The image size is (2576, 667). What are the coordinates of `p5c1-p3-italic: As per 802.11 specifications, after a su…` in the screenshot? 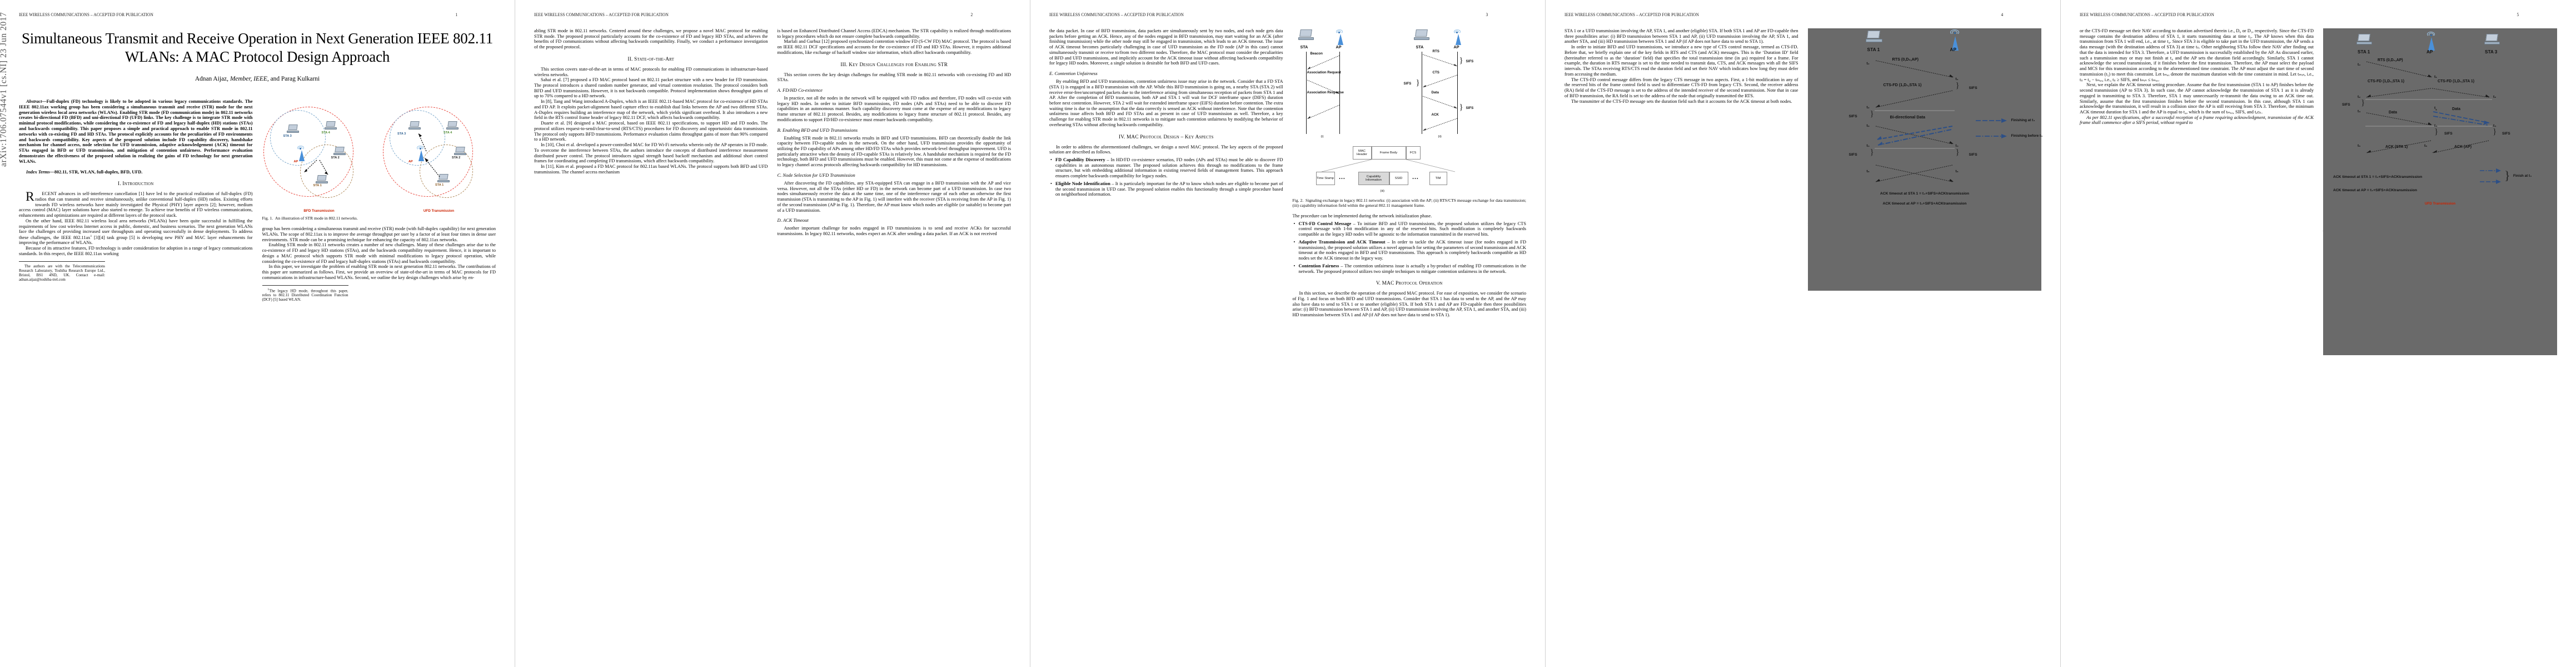 It's located at (2197, 120).